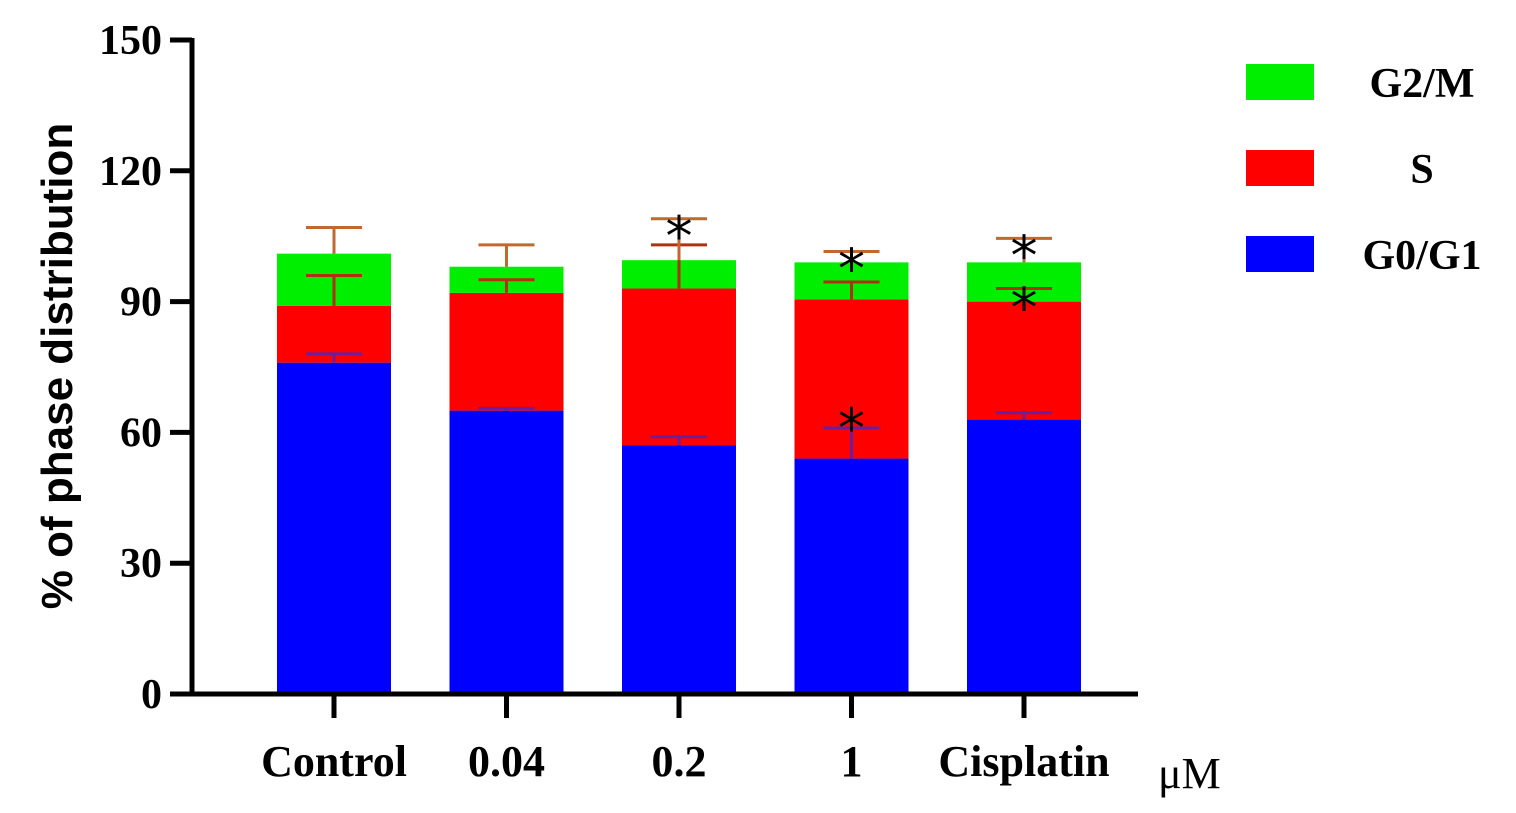 This screenshot has height=813, width=1516. What do you see at coordinates (1422, 84) in the screenshot?
I see `legend-label: G2/M` at bounding box center [1422, 84].